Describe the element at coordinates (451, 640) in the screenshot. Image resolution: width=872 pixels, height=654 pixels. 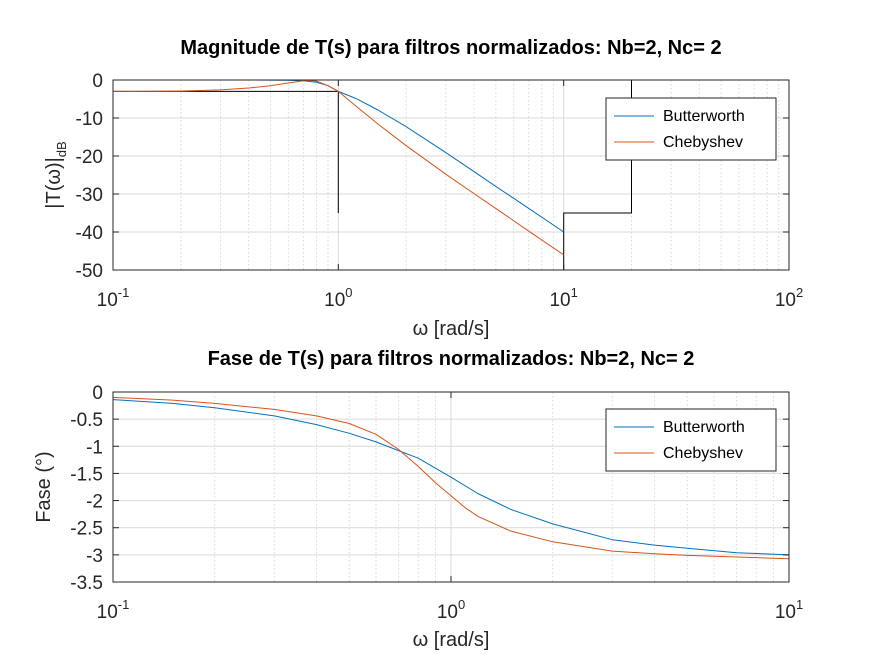
I see `phase-x-label: ω [rad/s]` at that location.